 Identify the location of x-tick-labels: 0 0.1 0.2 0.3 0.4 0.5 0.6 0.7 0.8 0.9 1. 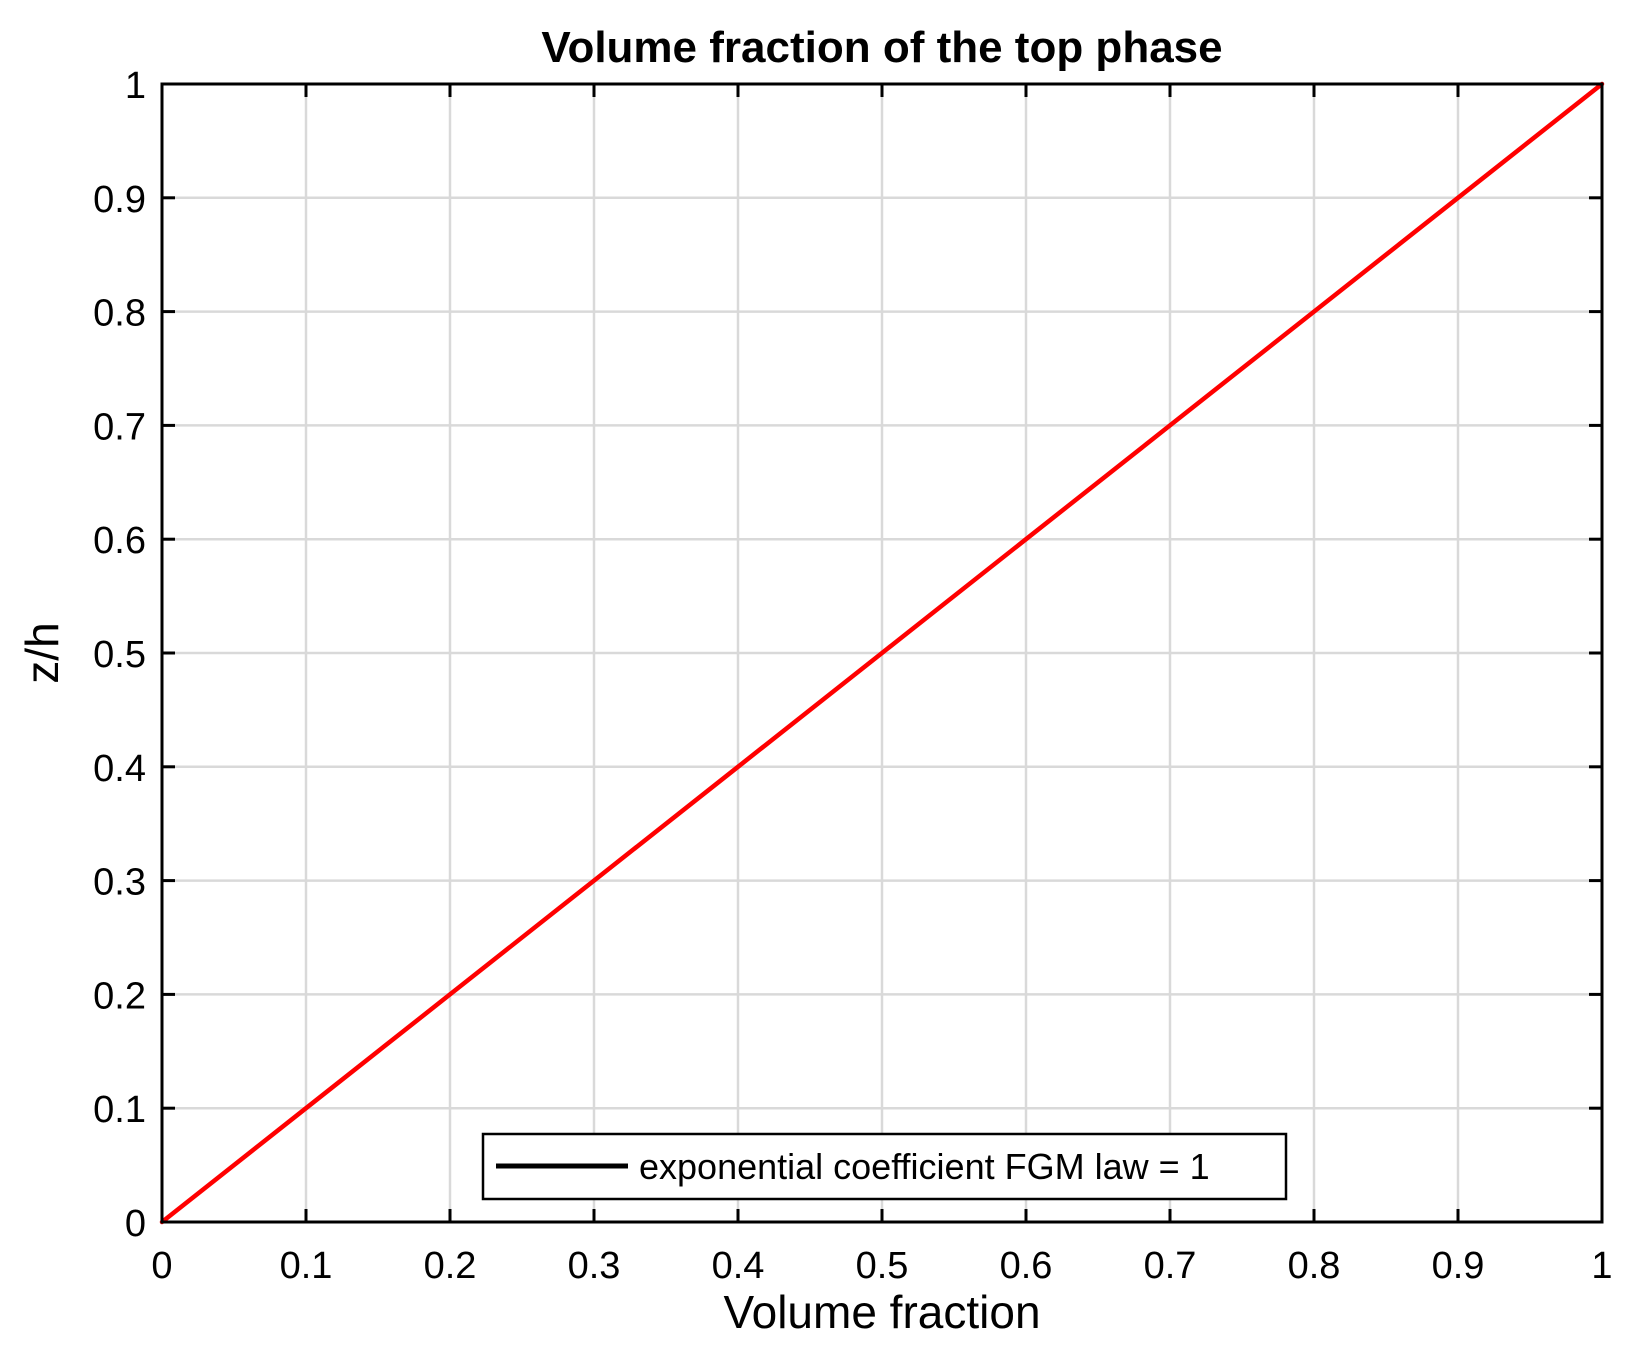
(881, 1266).